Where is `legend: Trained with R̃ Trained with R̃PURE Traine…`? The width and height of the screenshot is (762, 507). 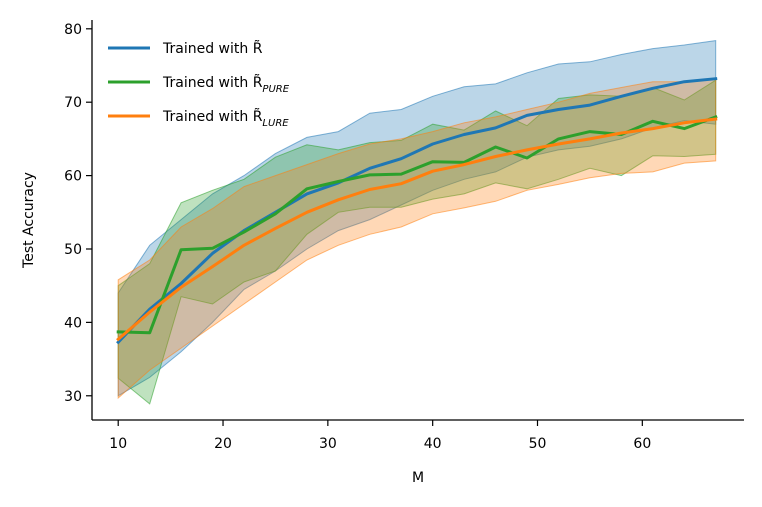
legend: Trained with R̃ Trained with R̃PURE Traine… is located at coordinates (199, 84).